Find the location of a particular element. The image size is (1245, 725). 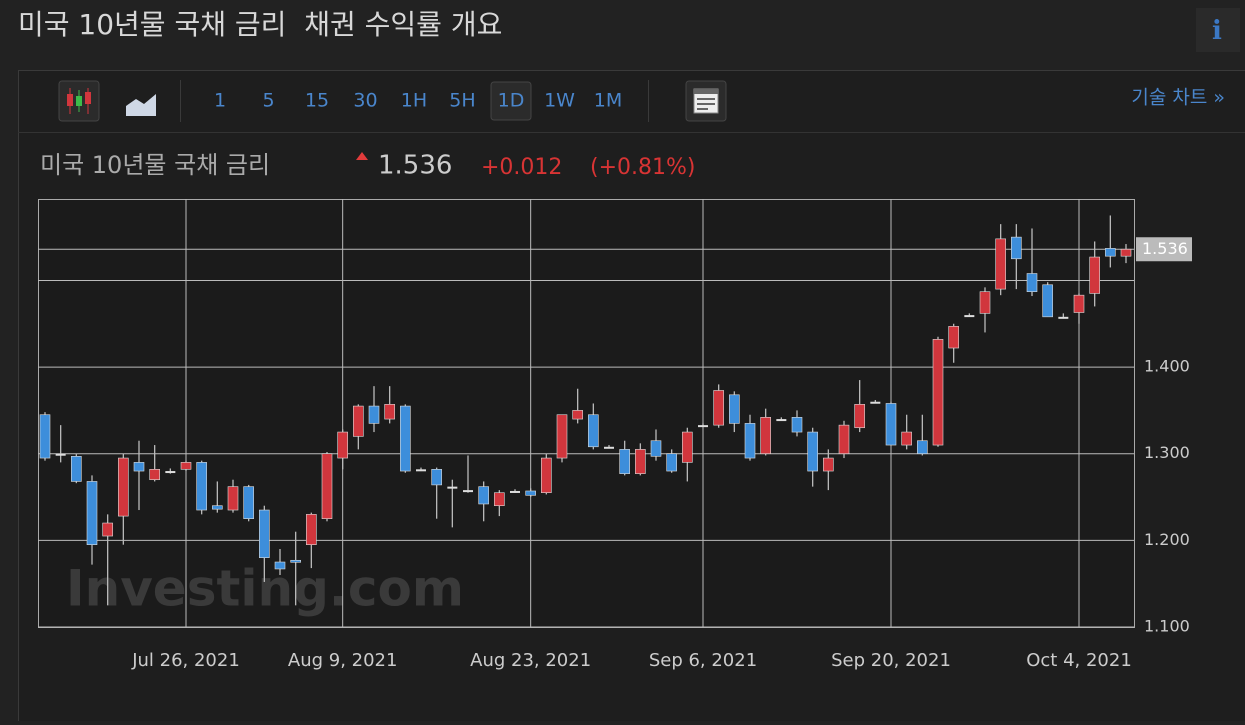

x-tick-label: Oct 4, 2021 is located at coordinates (1079, 660).